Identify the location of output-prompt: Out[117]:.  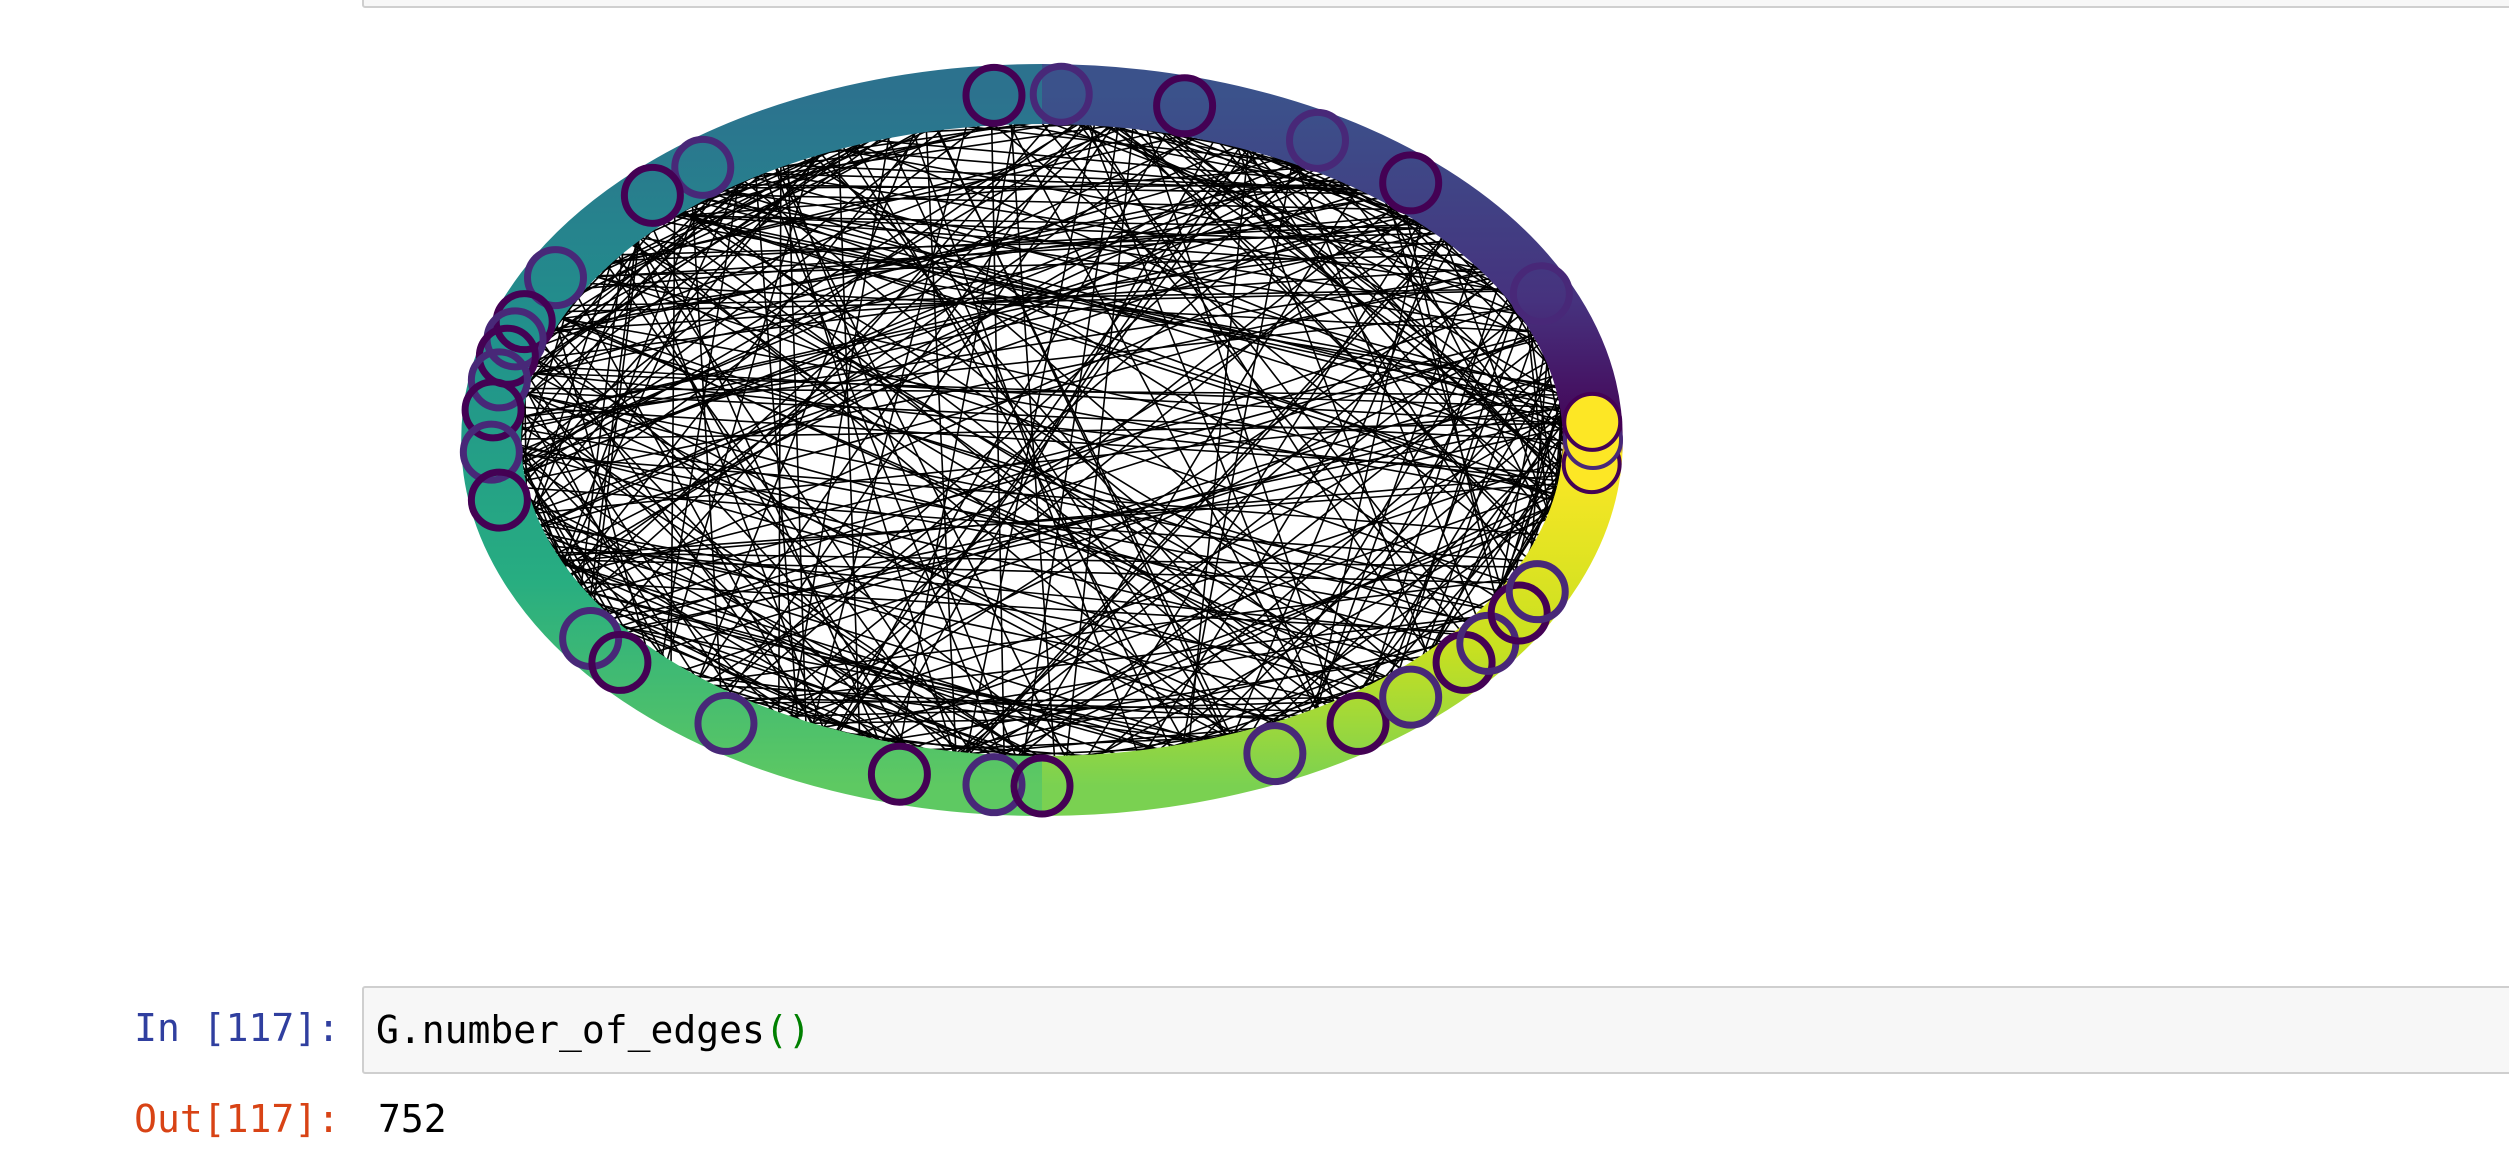
(237, 1119).